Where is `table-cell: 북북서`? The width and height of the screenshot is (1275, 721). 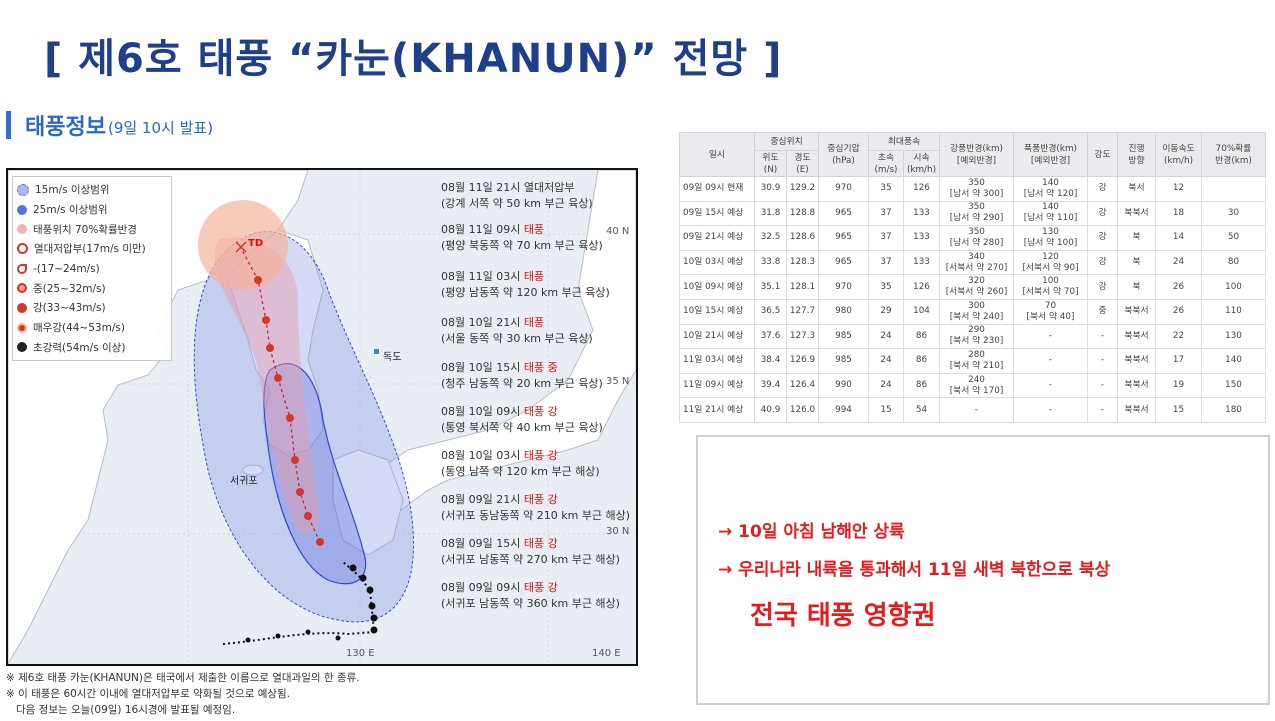 table-cell: 북북서 is located at coordinates (1136, 361).